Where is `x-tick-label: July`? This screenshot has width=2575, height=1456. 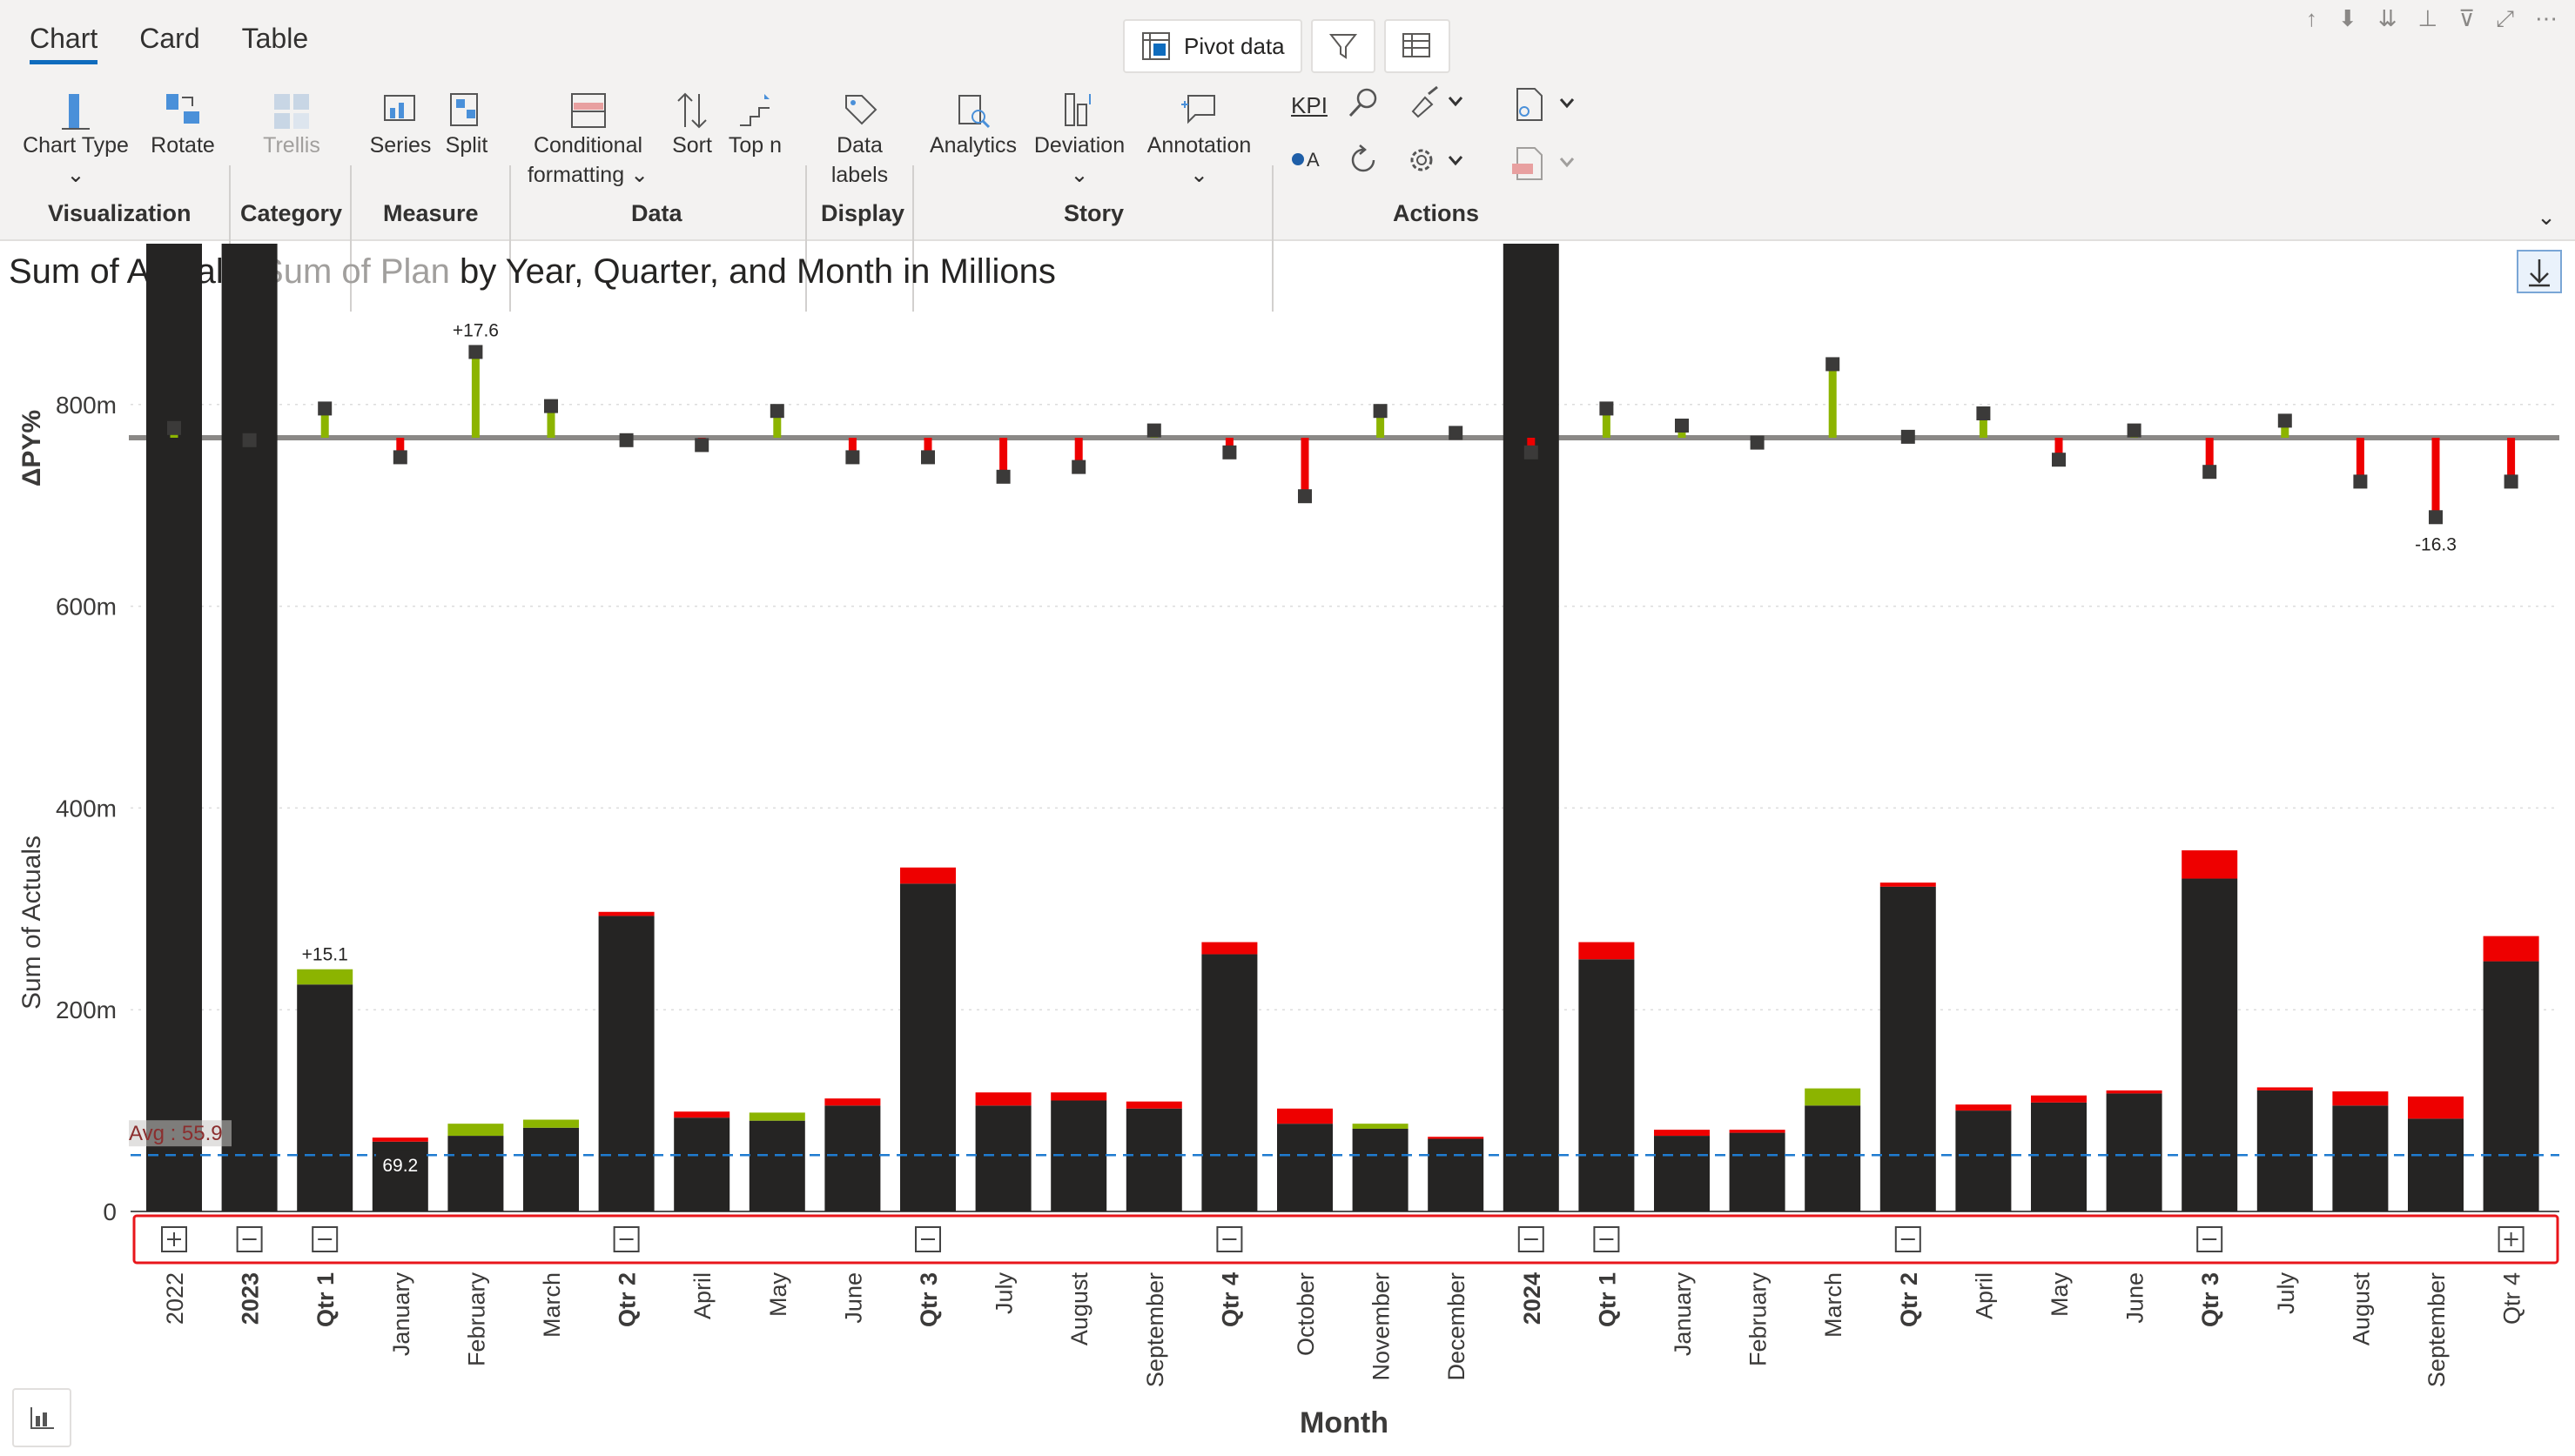
x-tick-label: July is located at coordinates (2286, 1293).